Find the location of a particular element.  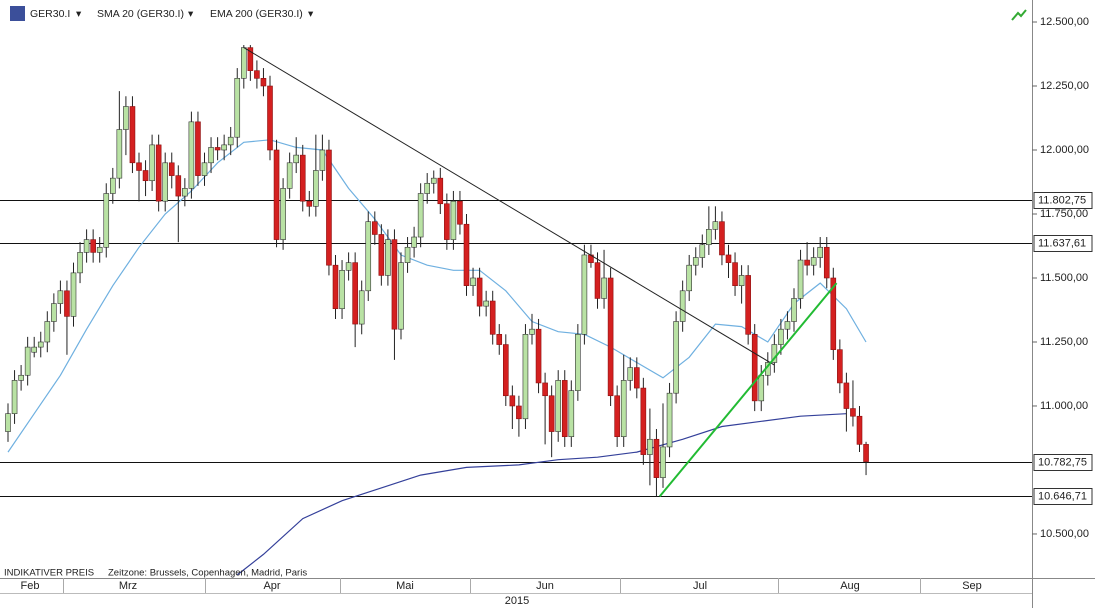

y-tick-label: 11.250,00 is located at coordinates (1064, 342).